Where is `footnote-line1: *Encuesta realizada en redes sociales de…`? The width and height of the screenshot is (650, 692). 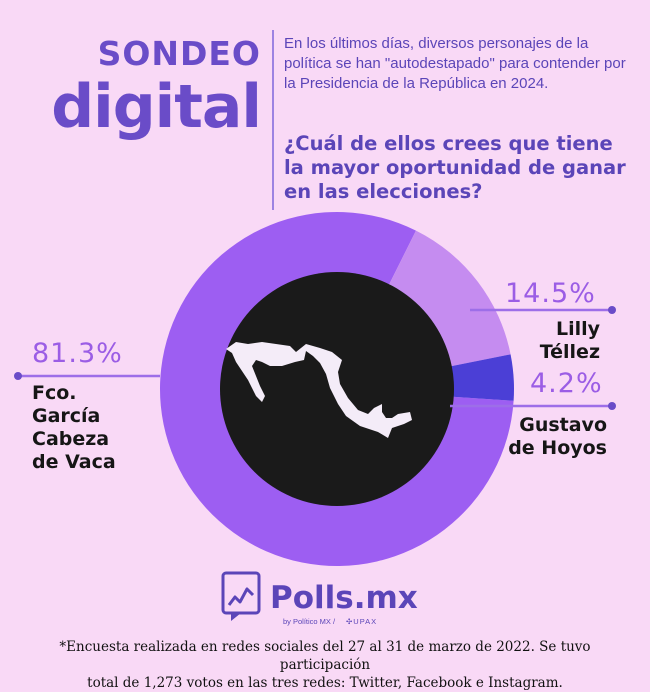 footnote-line1: *Encuesta realizada en redes sociales de… is located at coordinates (325, 656).